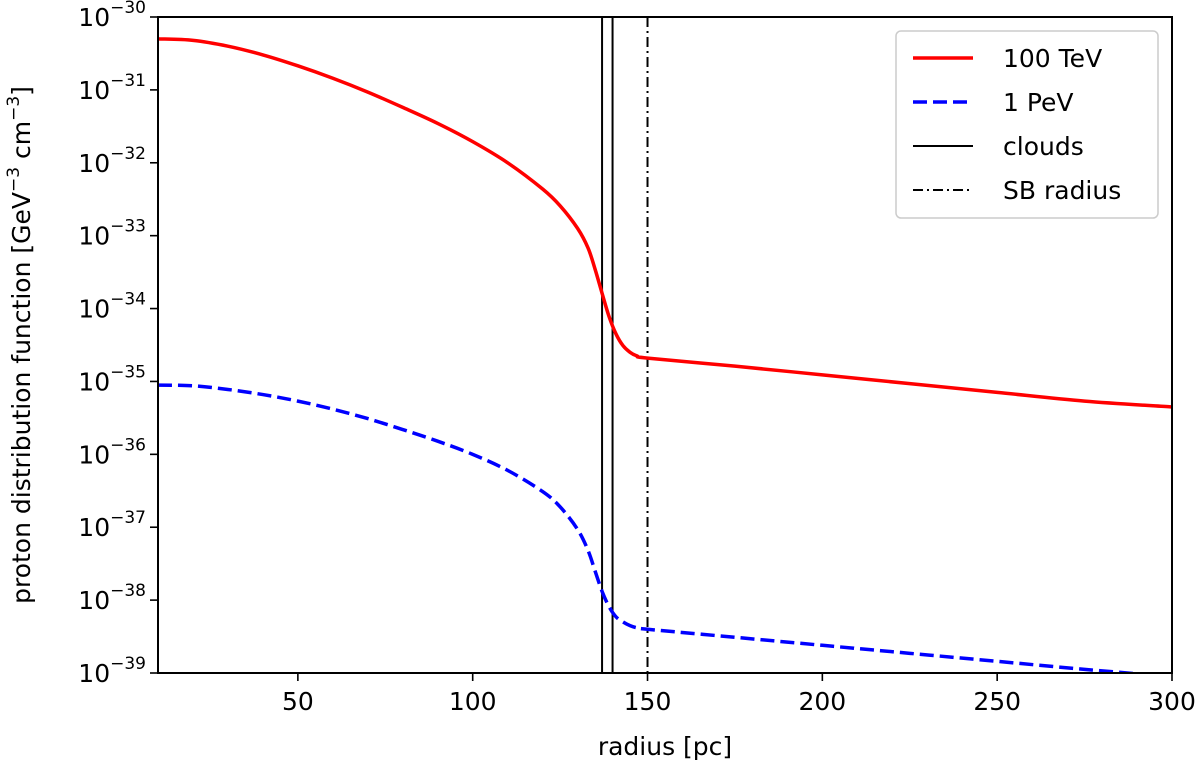 The height and width of the screenshot is (767, 1200). I want to click on x-tick-label: 100, so click(473, 701).